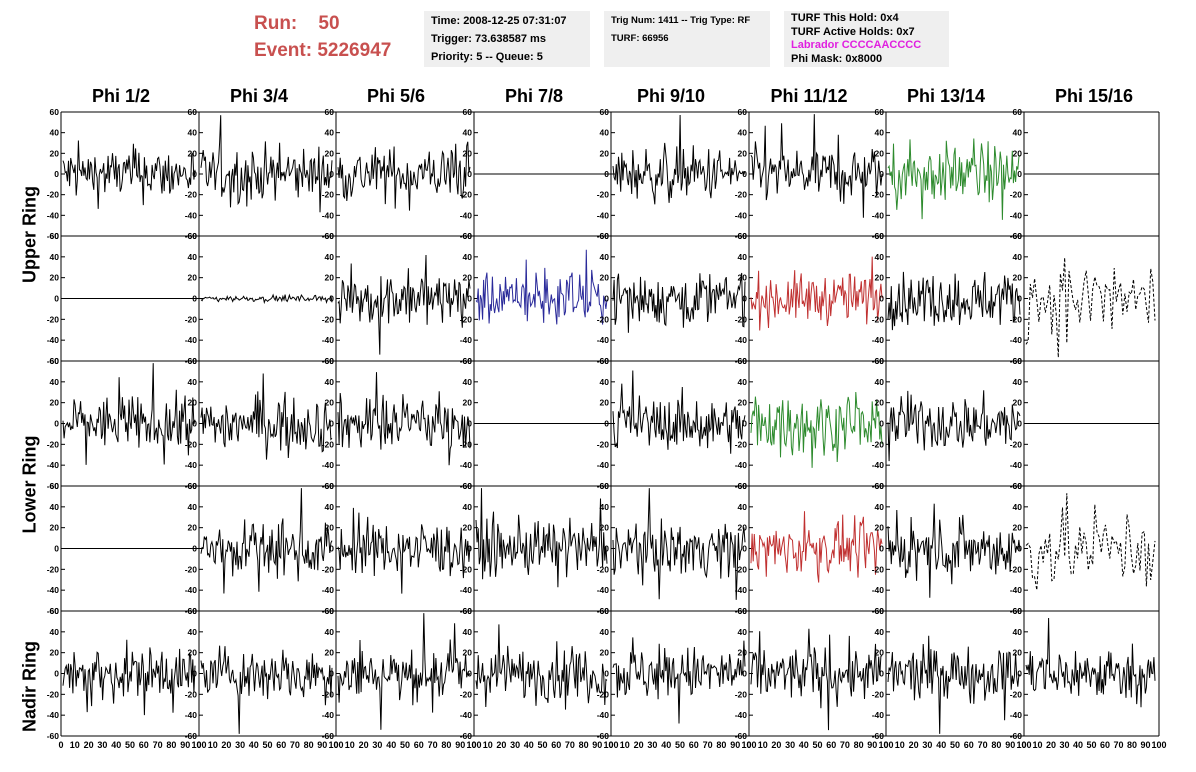  I want to click on trace-dashed, so click(1090, 307).